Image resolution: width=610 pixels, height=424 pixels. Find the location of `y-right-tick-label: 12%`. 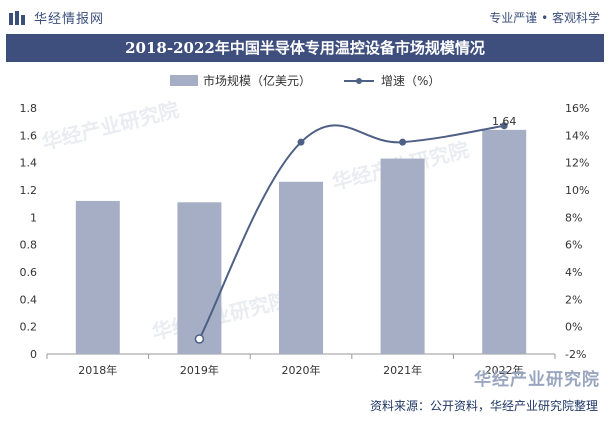

y-right-tick-label: 12% is located at coordinates (577, 163).